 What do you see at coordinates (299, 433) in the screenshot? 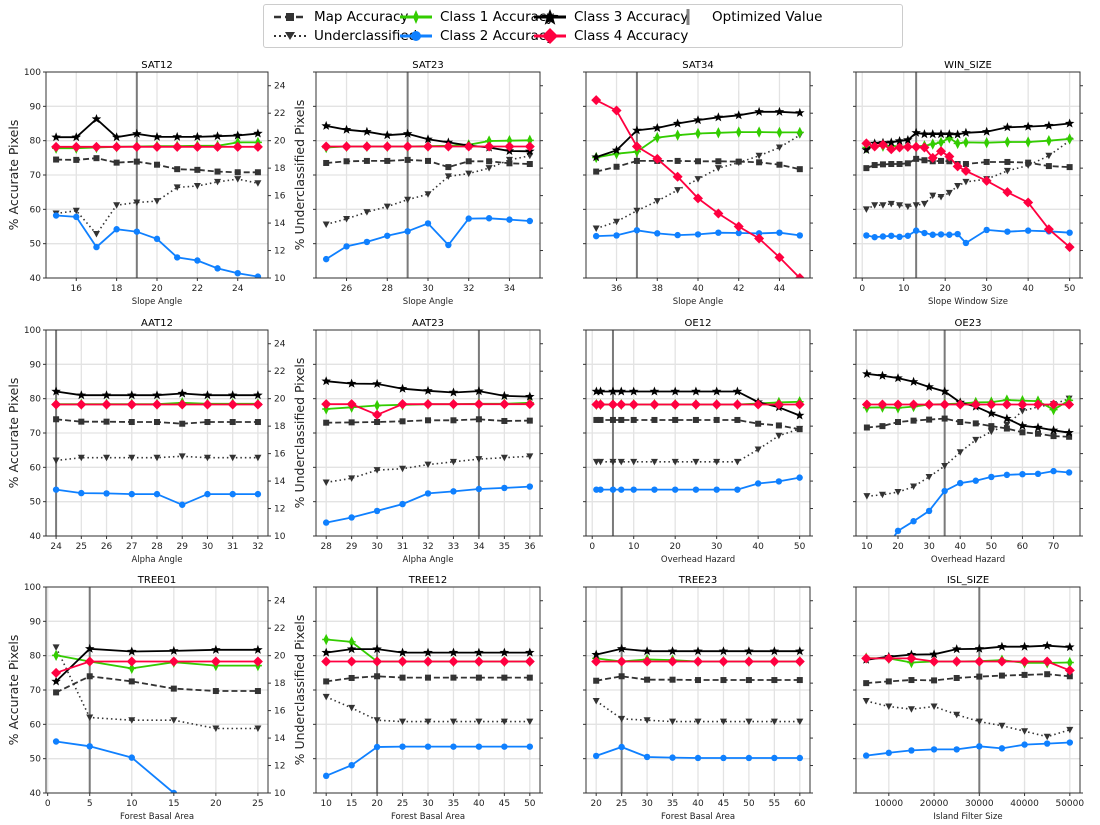
I see `y-right-axis-label: % Underclassified Pixels` at bounding box center [299, 433].